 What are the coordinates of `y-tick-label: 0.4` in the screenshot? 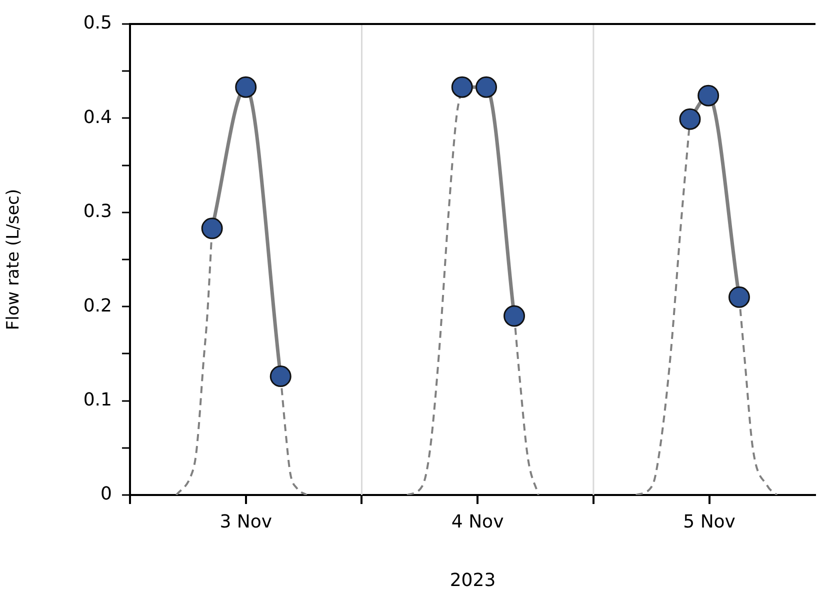 It's located at (97, 117).